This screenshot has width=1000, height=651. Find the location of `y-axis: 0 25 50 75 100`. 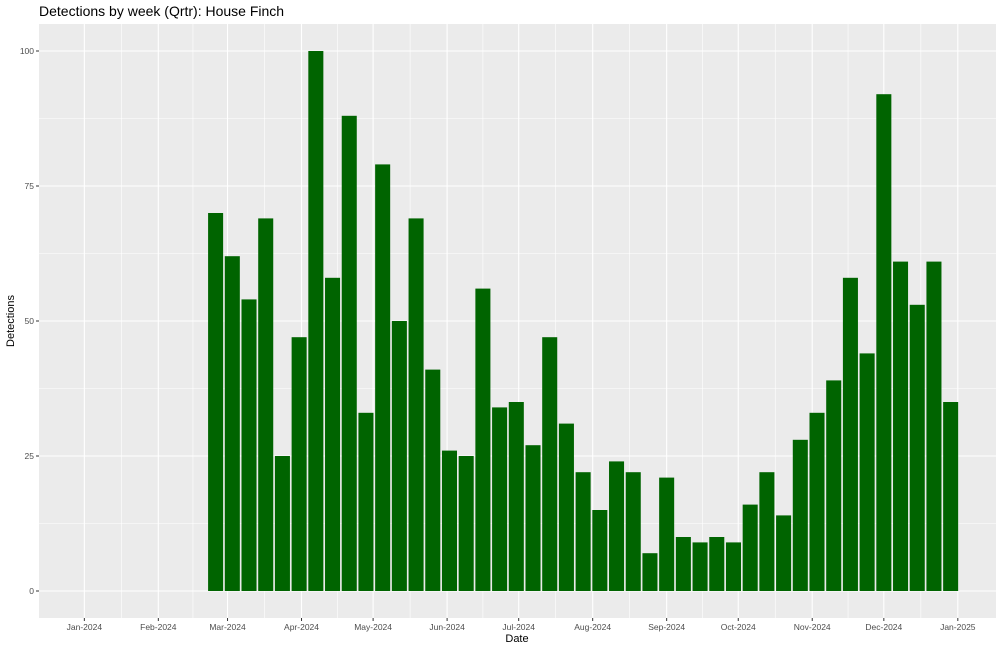

y-axis: 0 25 50 75 100 is located at coordinates (29, 321).